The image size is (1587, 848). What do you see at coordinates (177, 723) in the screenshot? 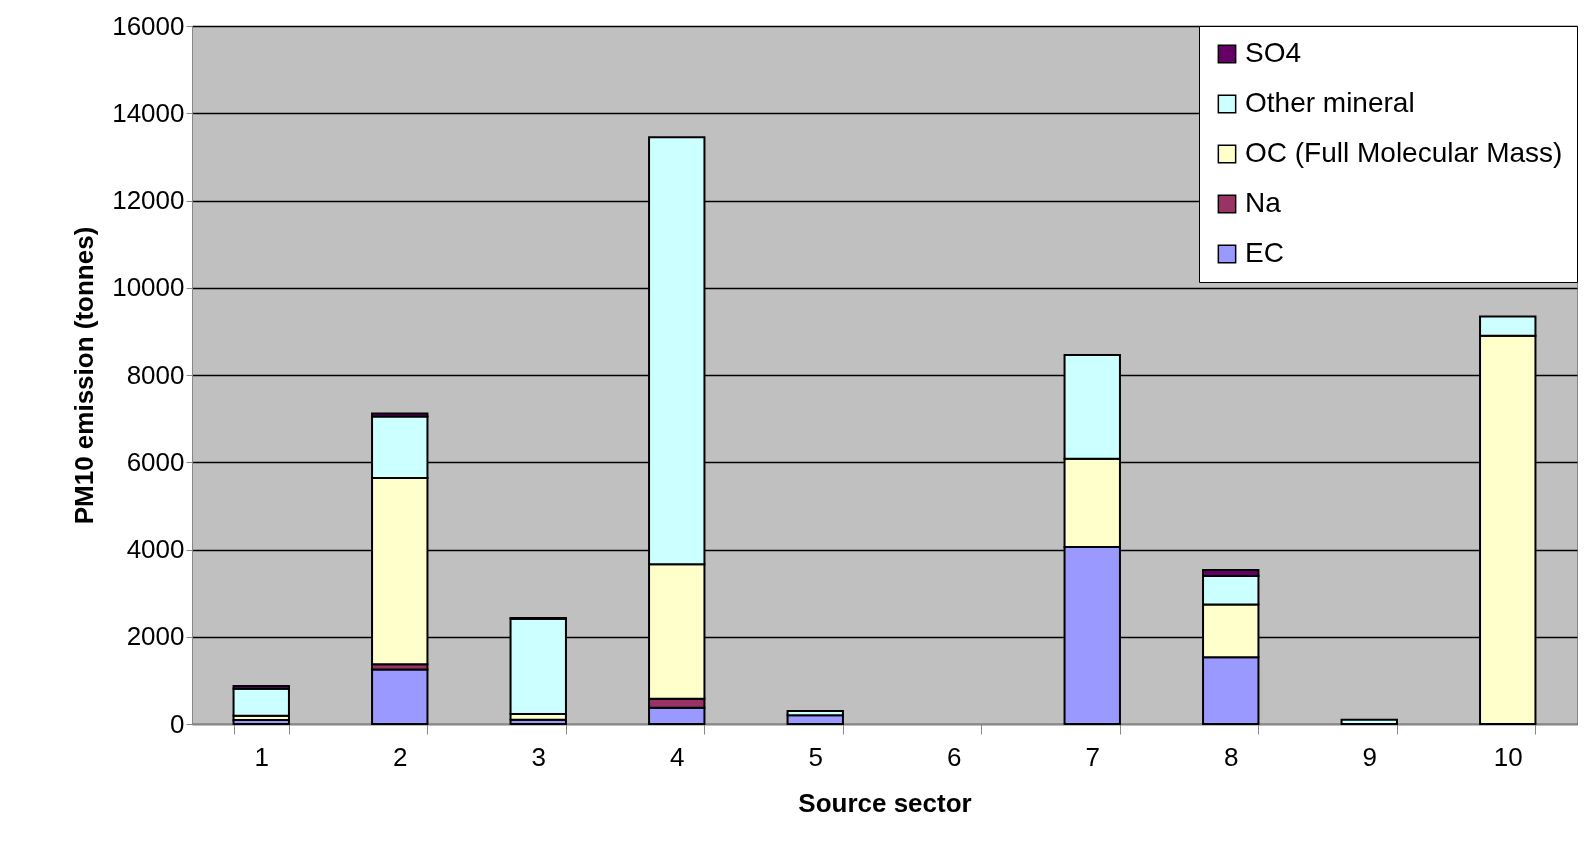
I see `y-tick-label: 0` at bounding box center [177, 723].